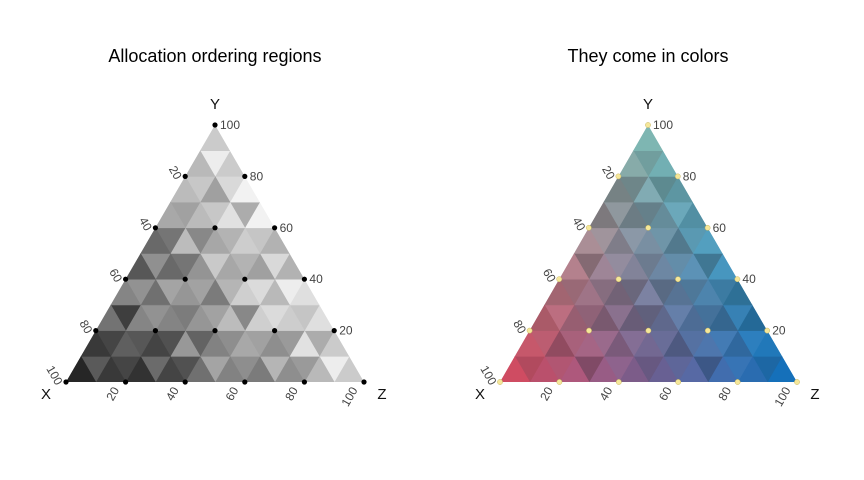 The image size is (864, 480). Describe the element at coordinates (647, 56) in the screenshot. I see `chart-title: They come in colors` at that location.